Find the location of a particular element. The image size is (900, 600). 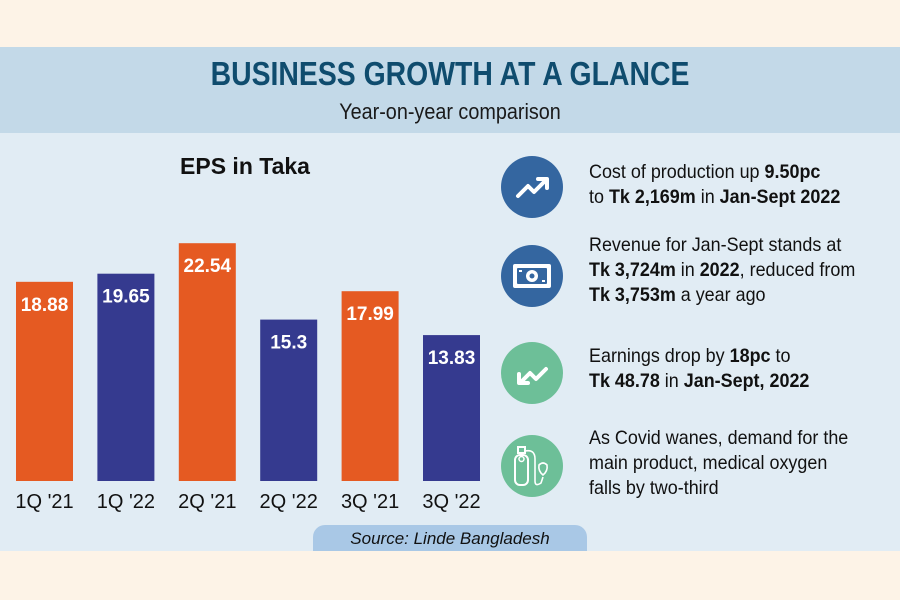

fact-segment: , reduced from is located at coordinates (797, 270).